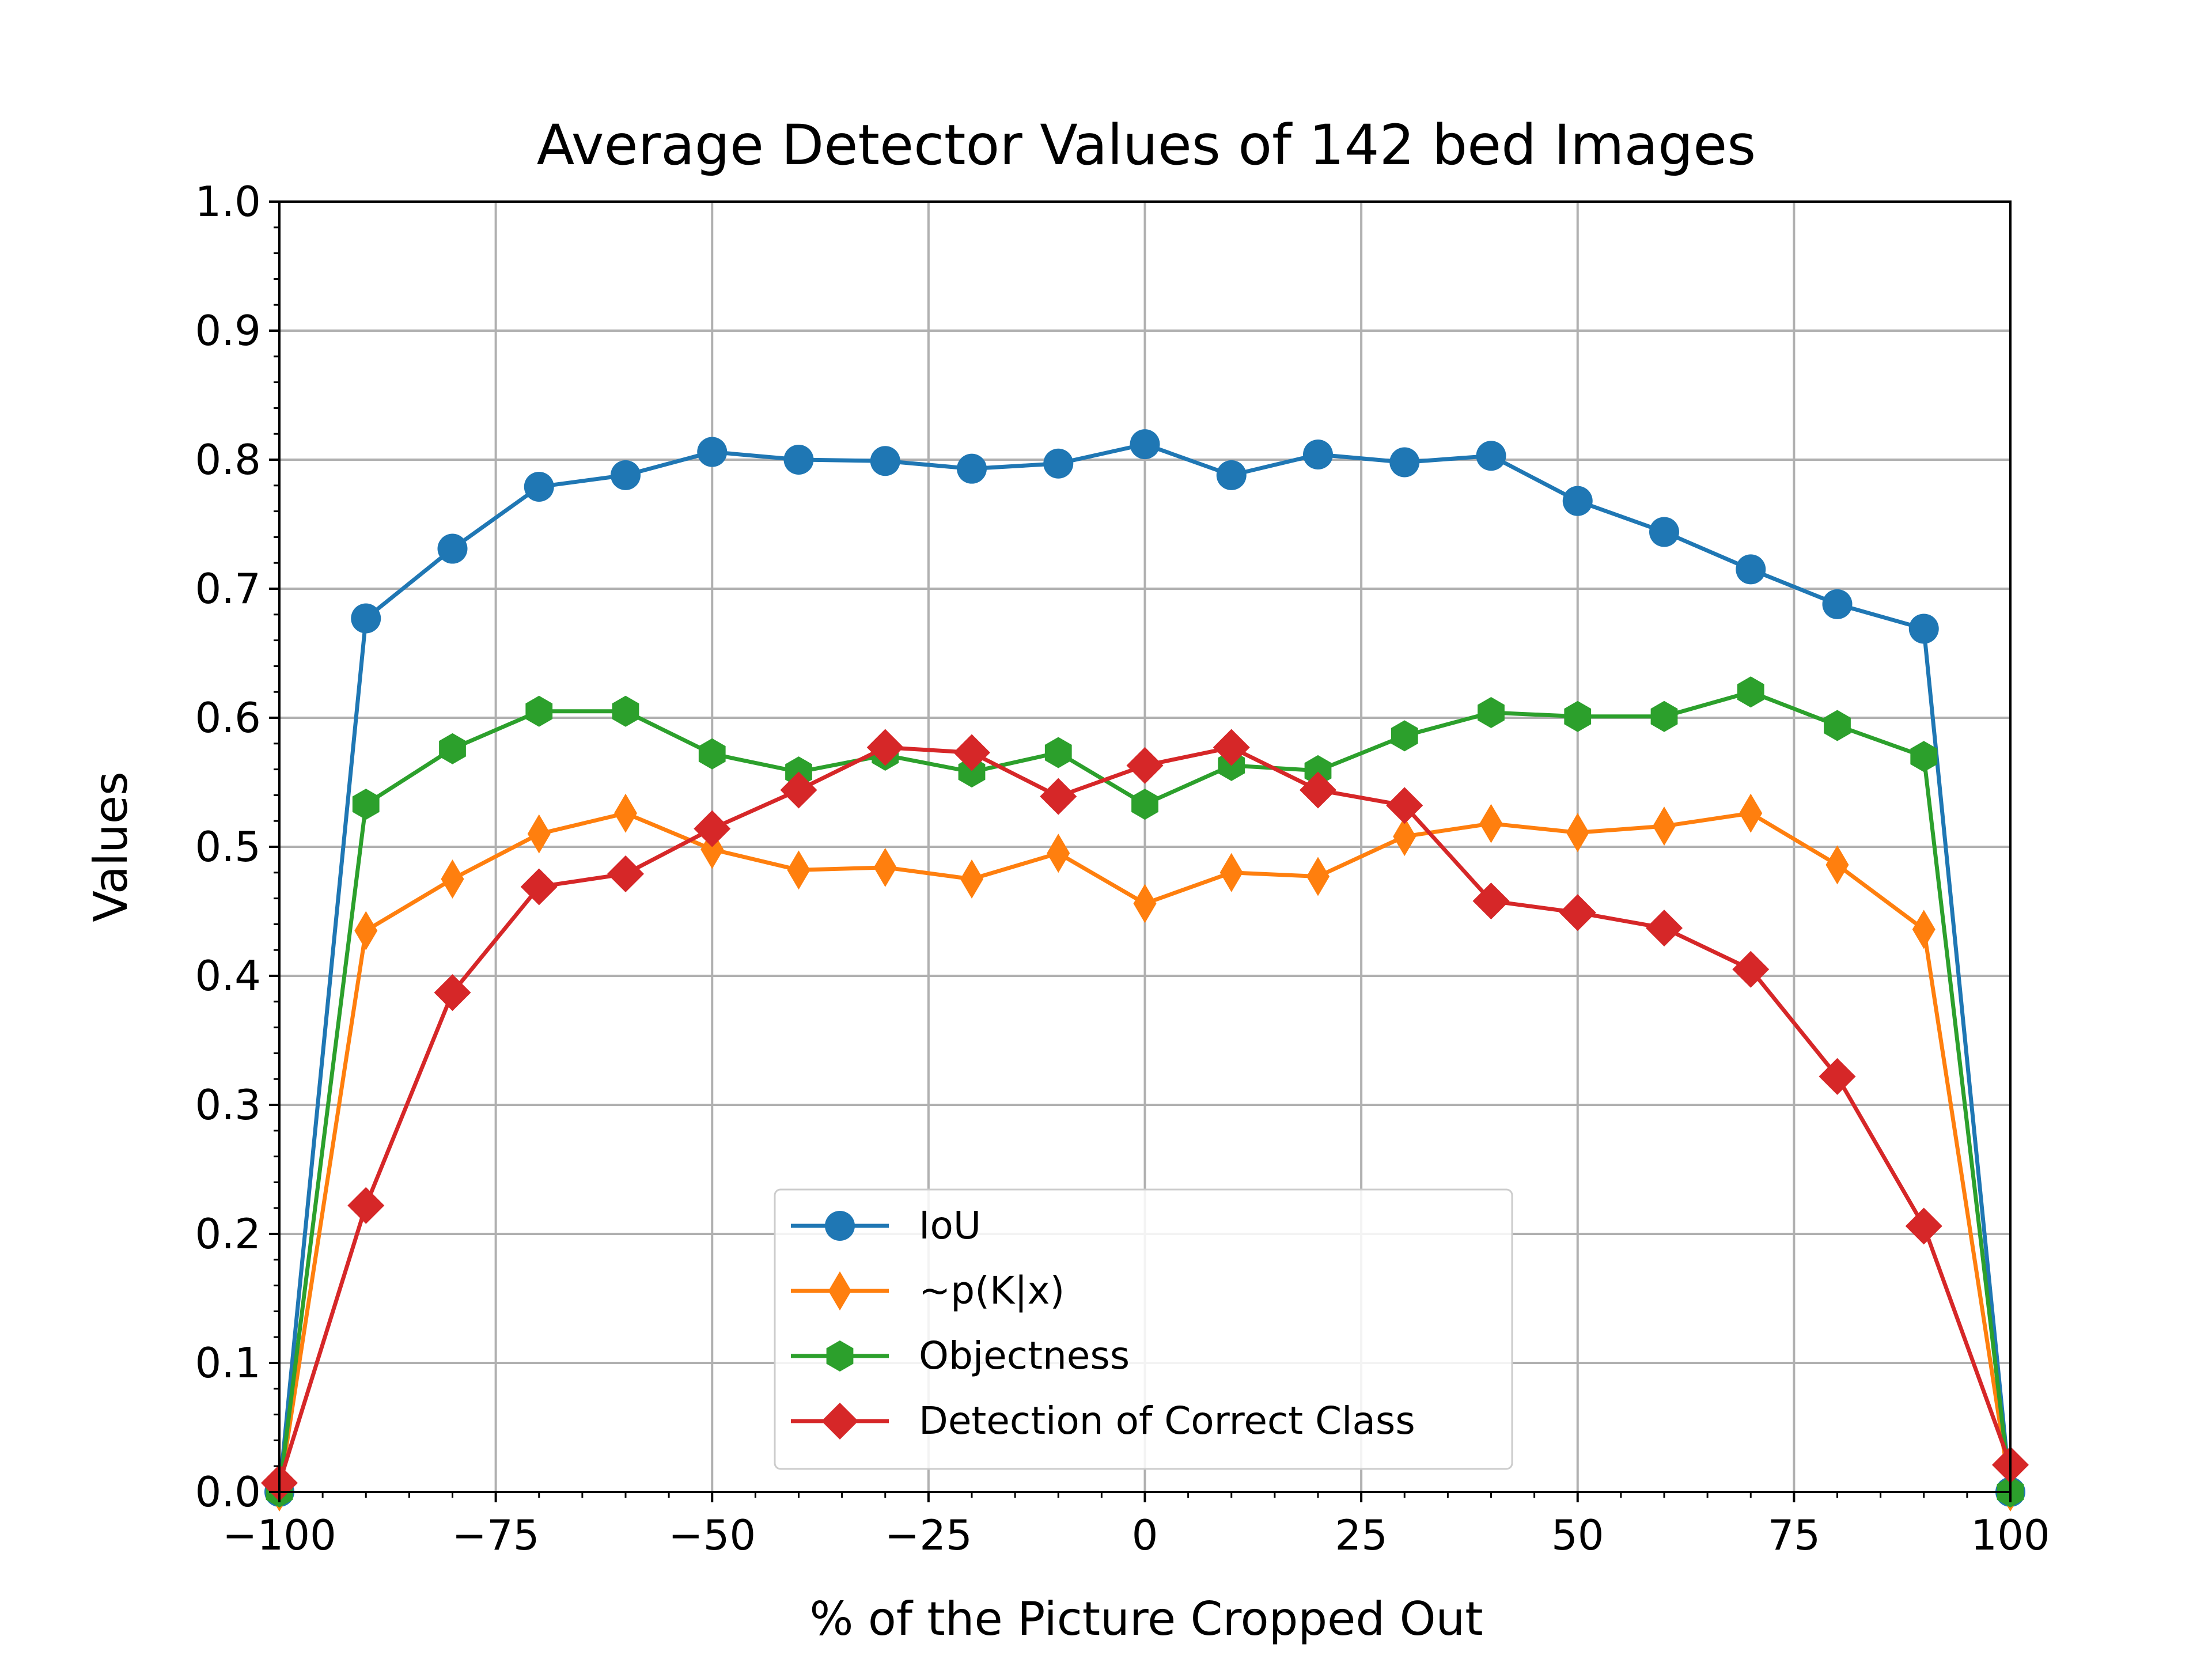 The image size is (2212, 1659). I want to click on x-tick-label: −100, so click(279, 1535).